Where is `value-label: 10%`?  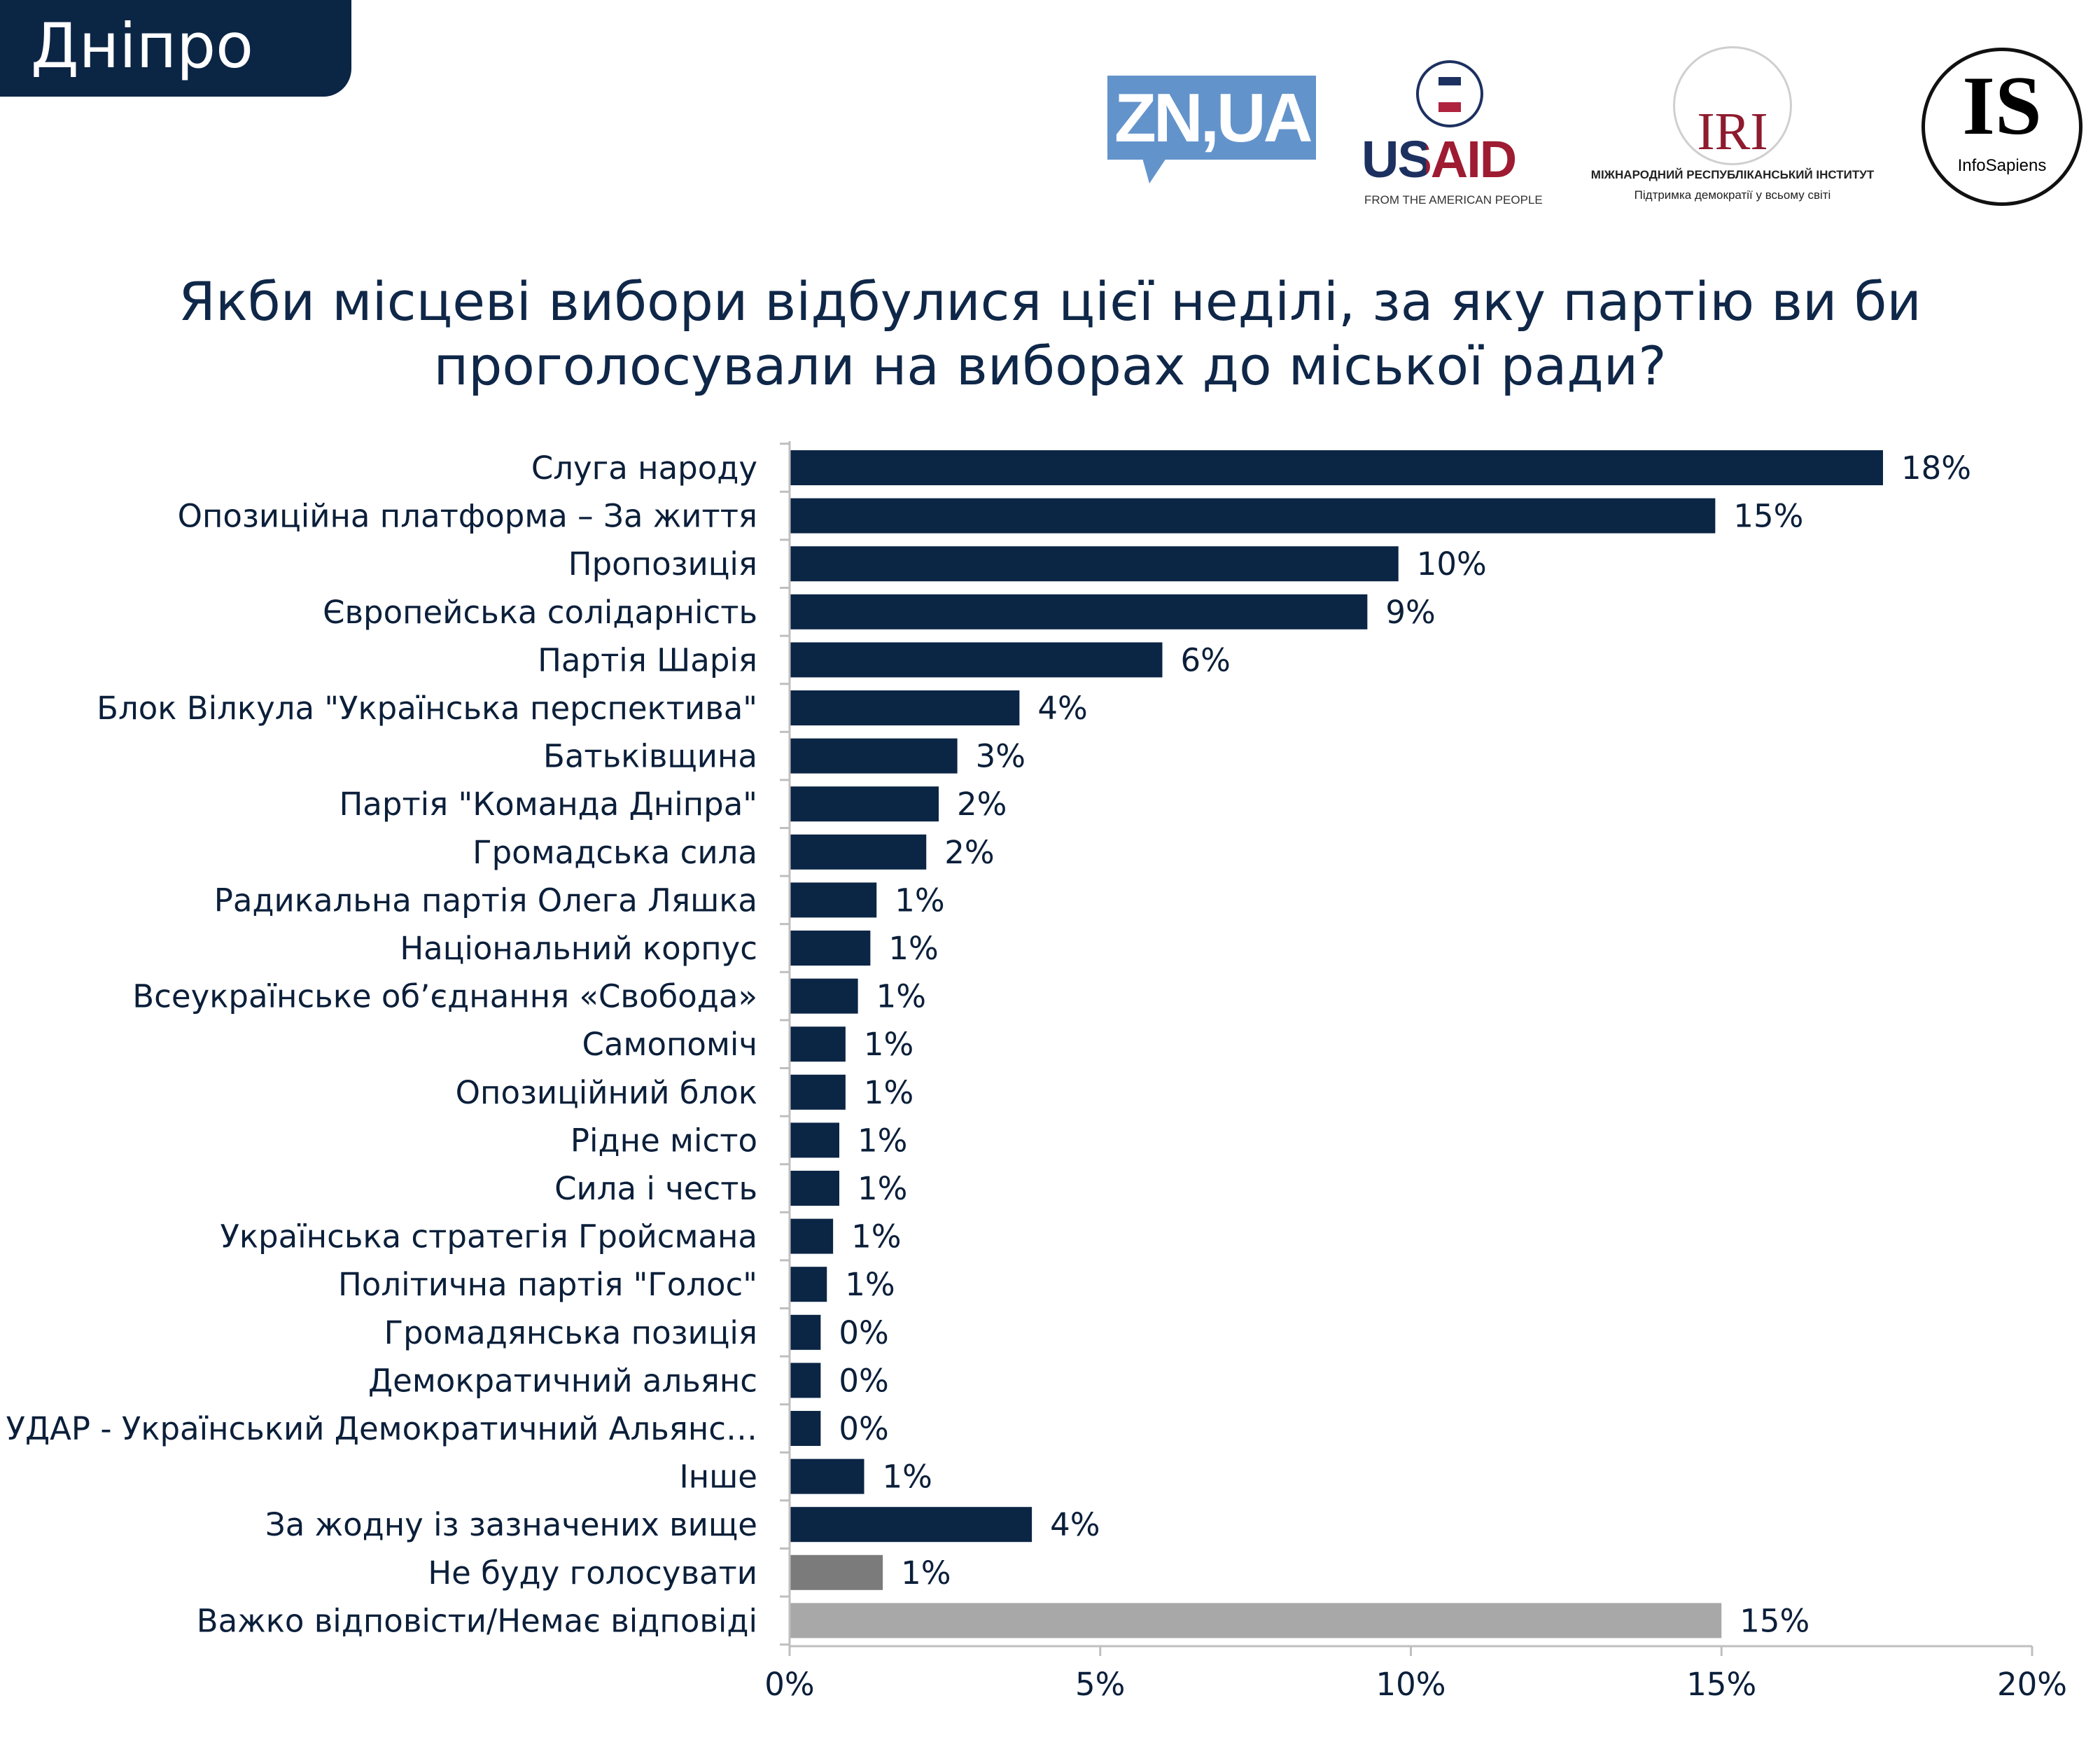
value-label: 10% is located at coordinates (1452, 564).